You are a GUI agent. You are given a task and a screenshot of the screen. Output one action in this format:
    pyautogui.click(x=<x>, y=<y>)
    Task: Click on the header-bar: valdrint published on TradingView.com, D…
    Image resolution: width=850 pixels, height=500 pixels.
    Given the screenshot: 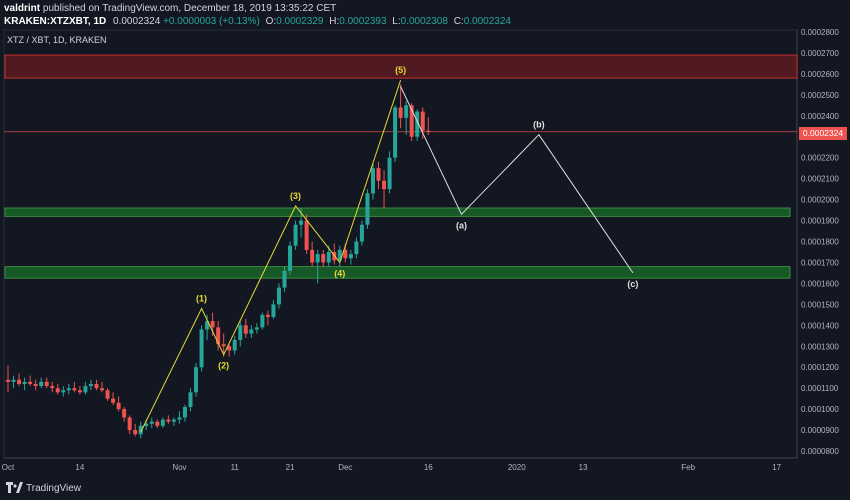 What is the action you would take?
    pyautogui.click(x=425, y=15)
    